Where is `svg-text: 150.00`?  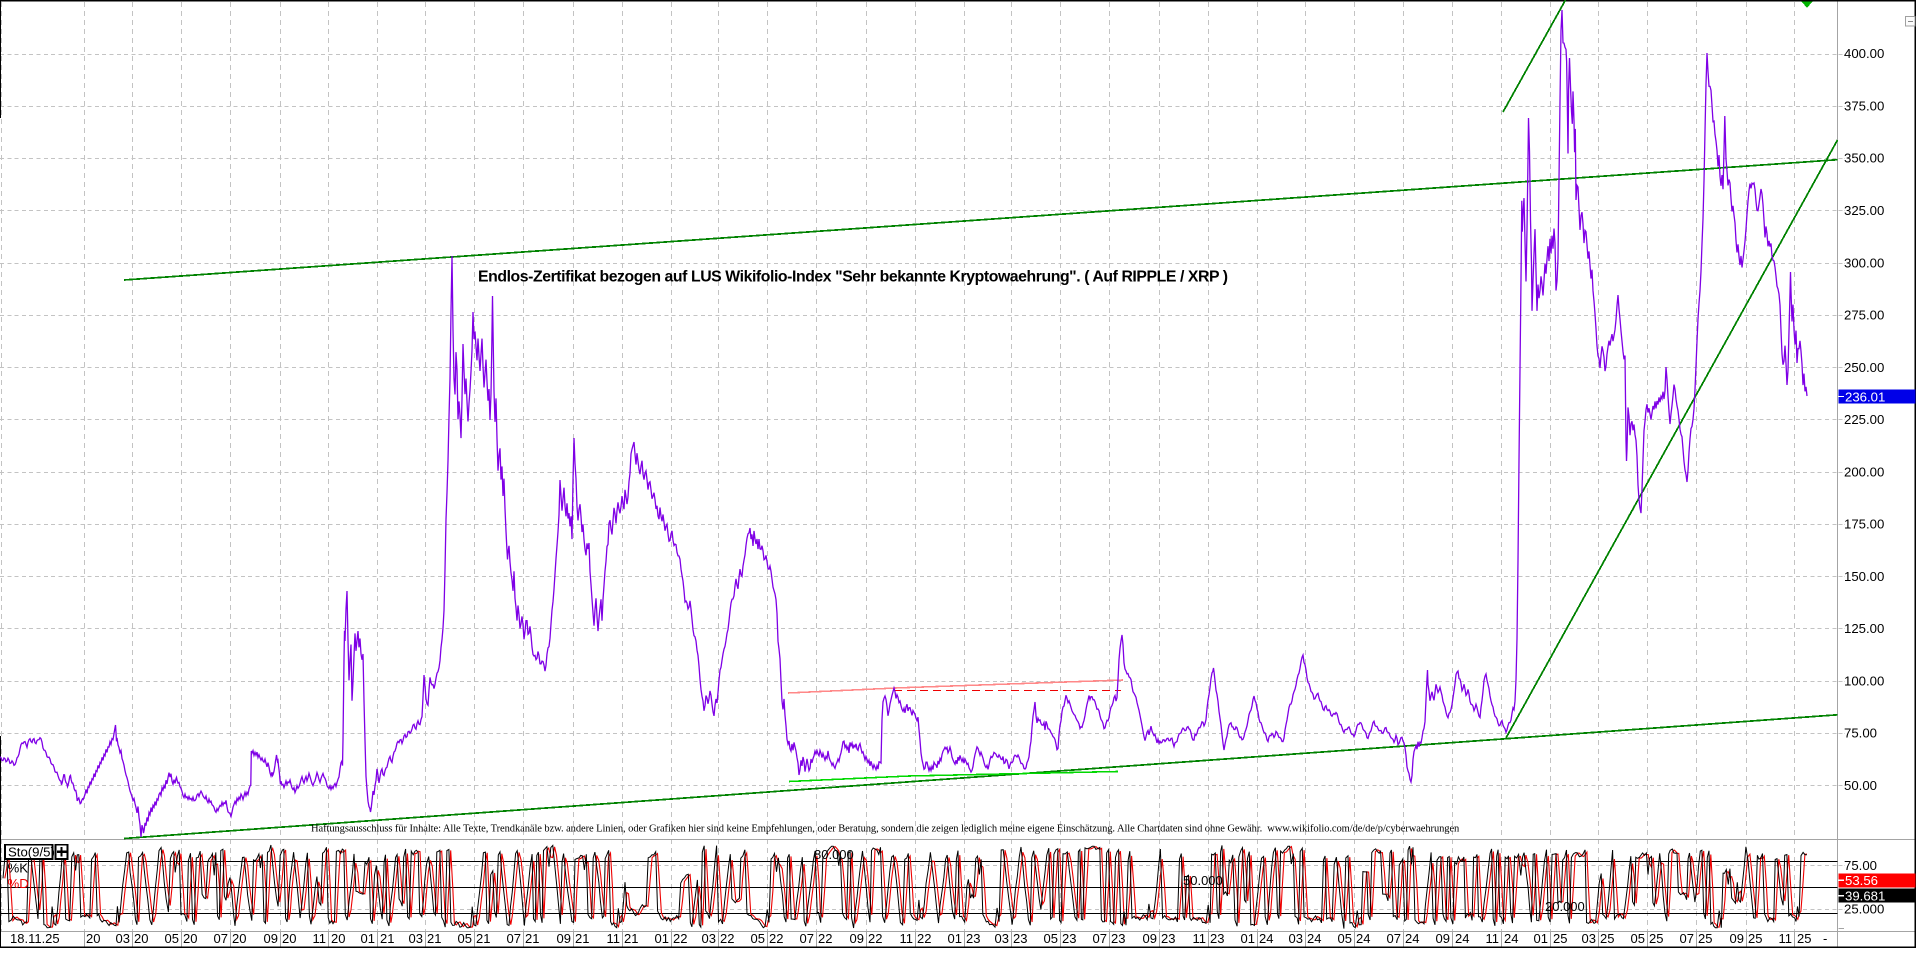
svg-text: 150.00 is located at coordinates (1864, 576).